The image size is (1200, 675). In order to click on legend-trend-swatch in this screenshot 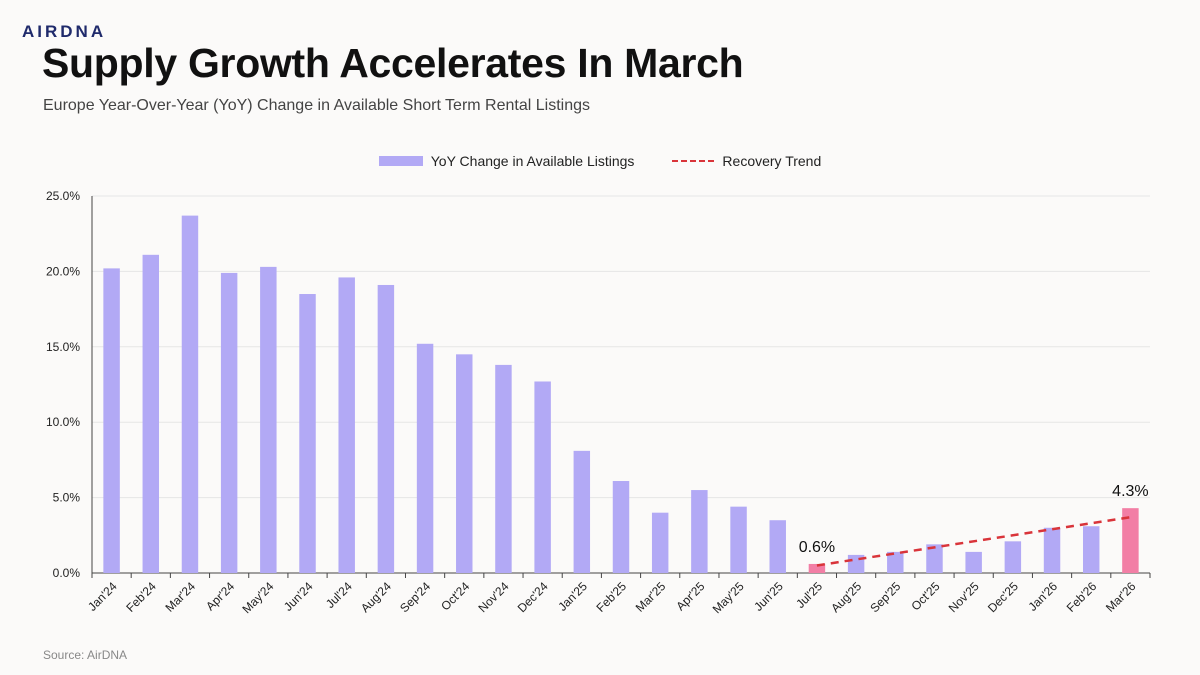, I will do `click(693, 161)`.